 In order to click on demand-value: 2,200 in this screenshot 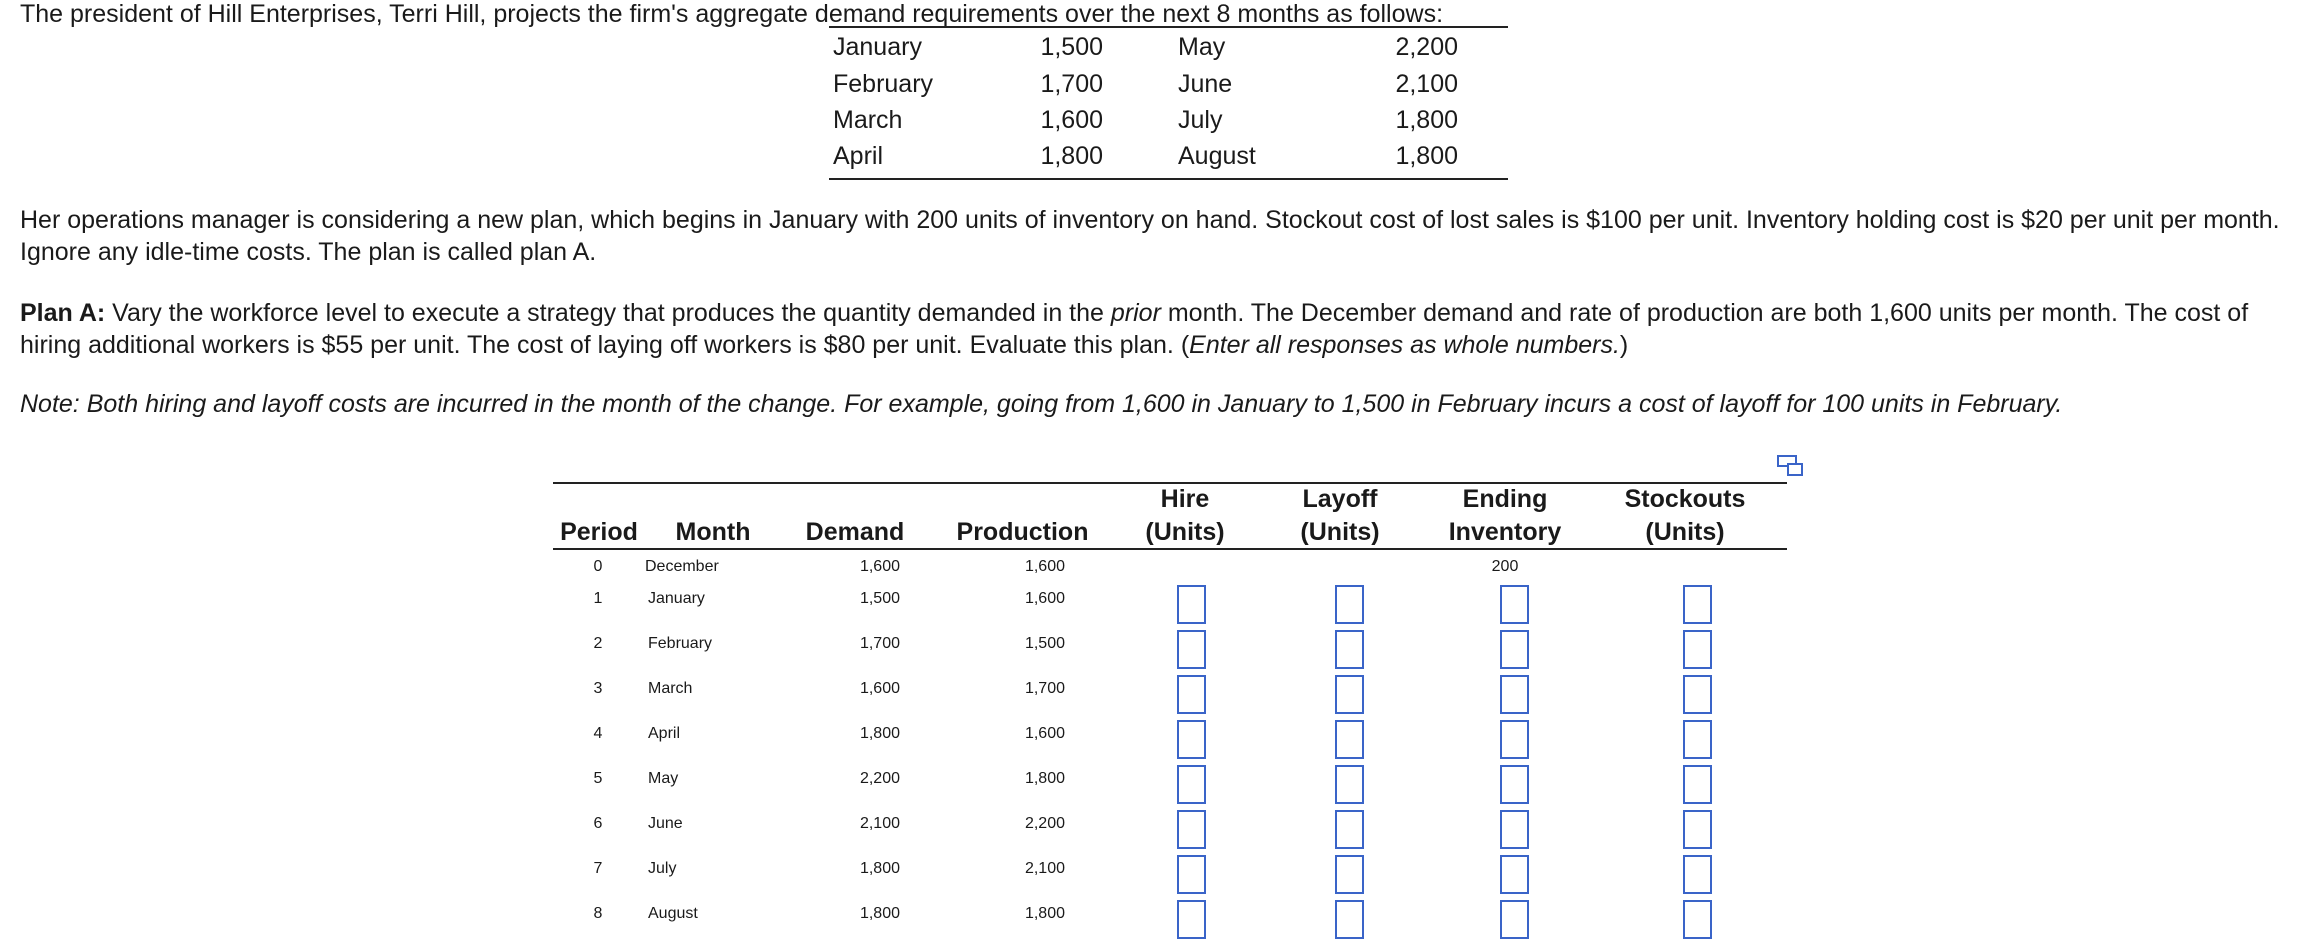, I will do `click(1426, 47)`.